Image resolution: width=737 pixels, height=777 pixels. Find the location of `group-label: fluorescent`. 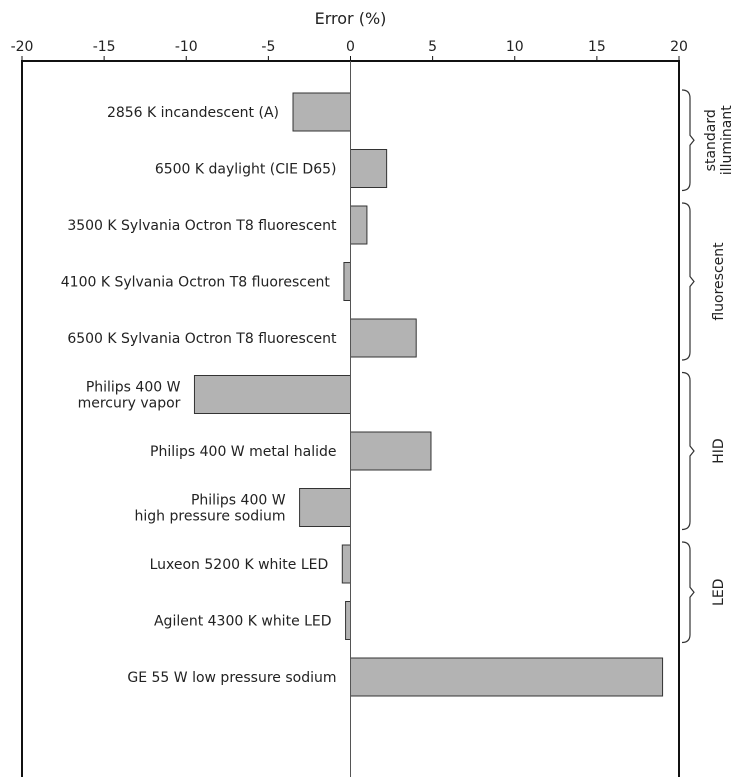

group-label: fluorescent is located at coordinates (719, 281).